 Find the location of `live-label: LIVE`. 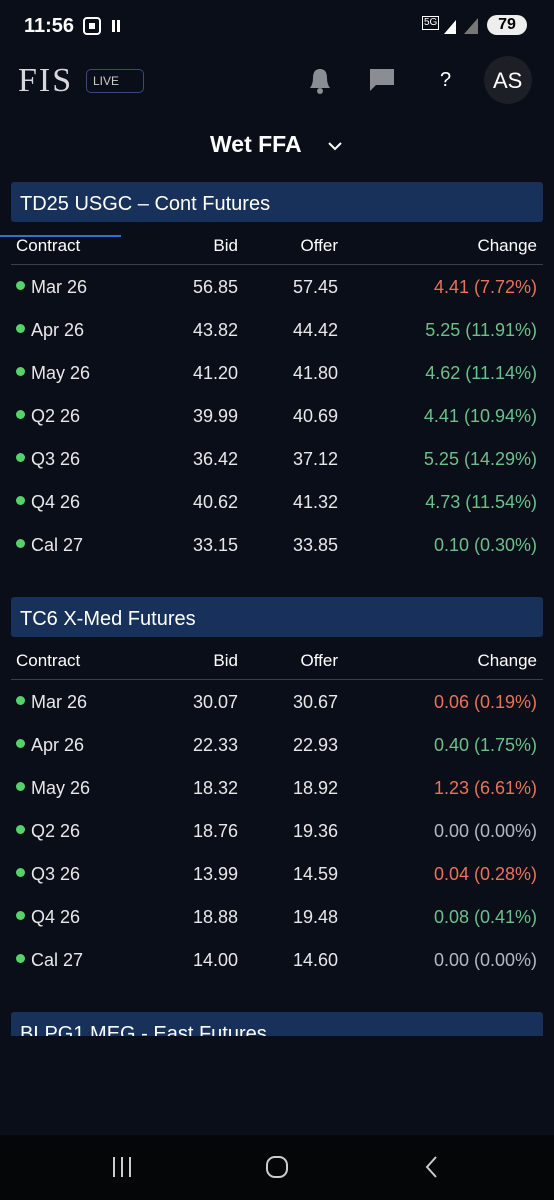

live-label: LIVE is located at coordinates (106, 81).